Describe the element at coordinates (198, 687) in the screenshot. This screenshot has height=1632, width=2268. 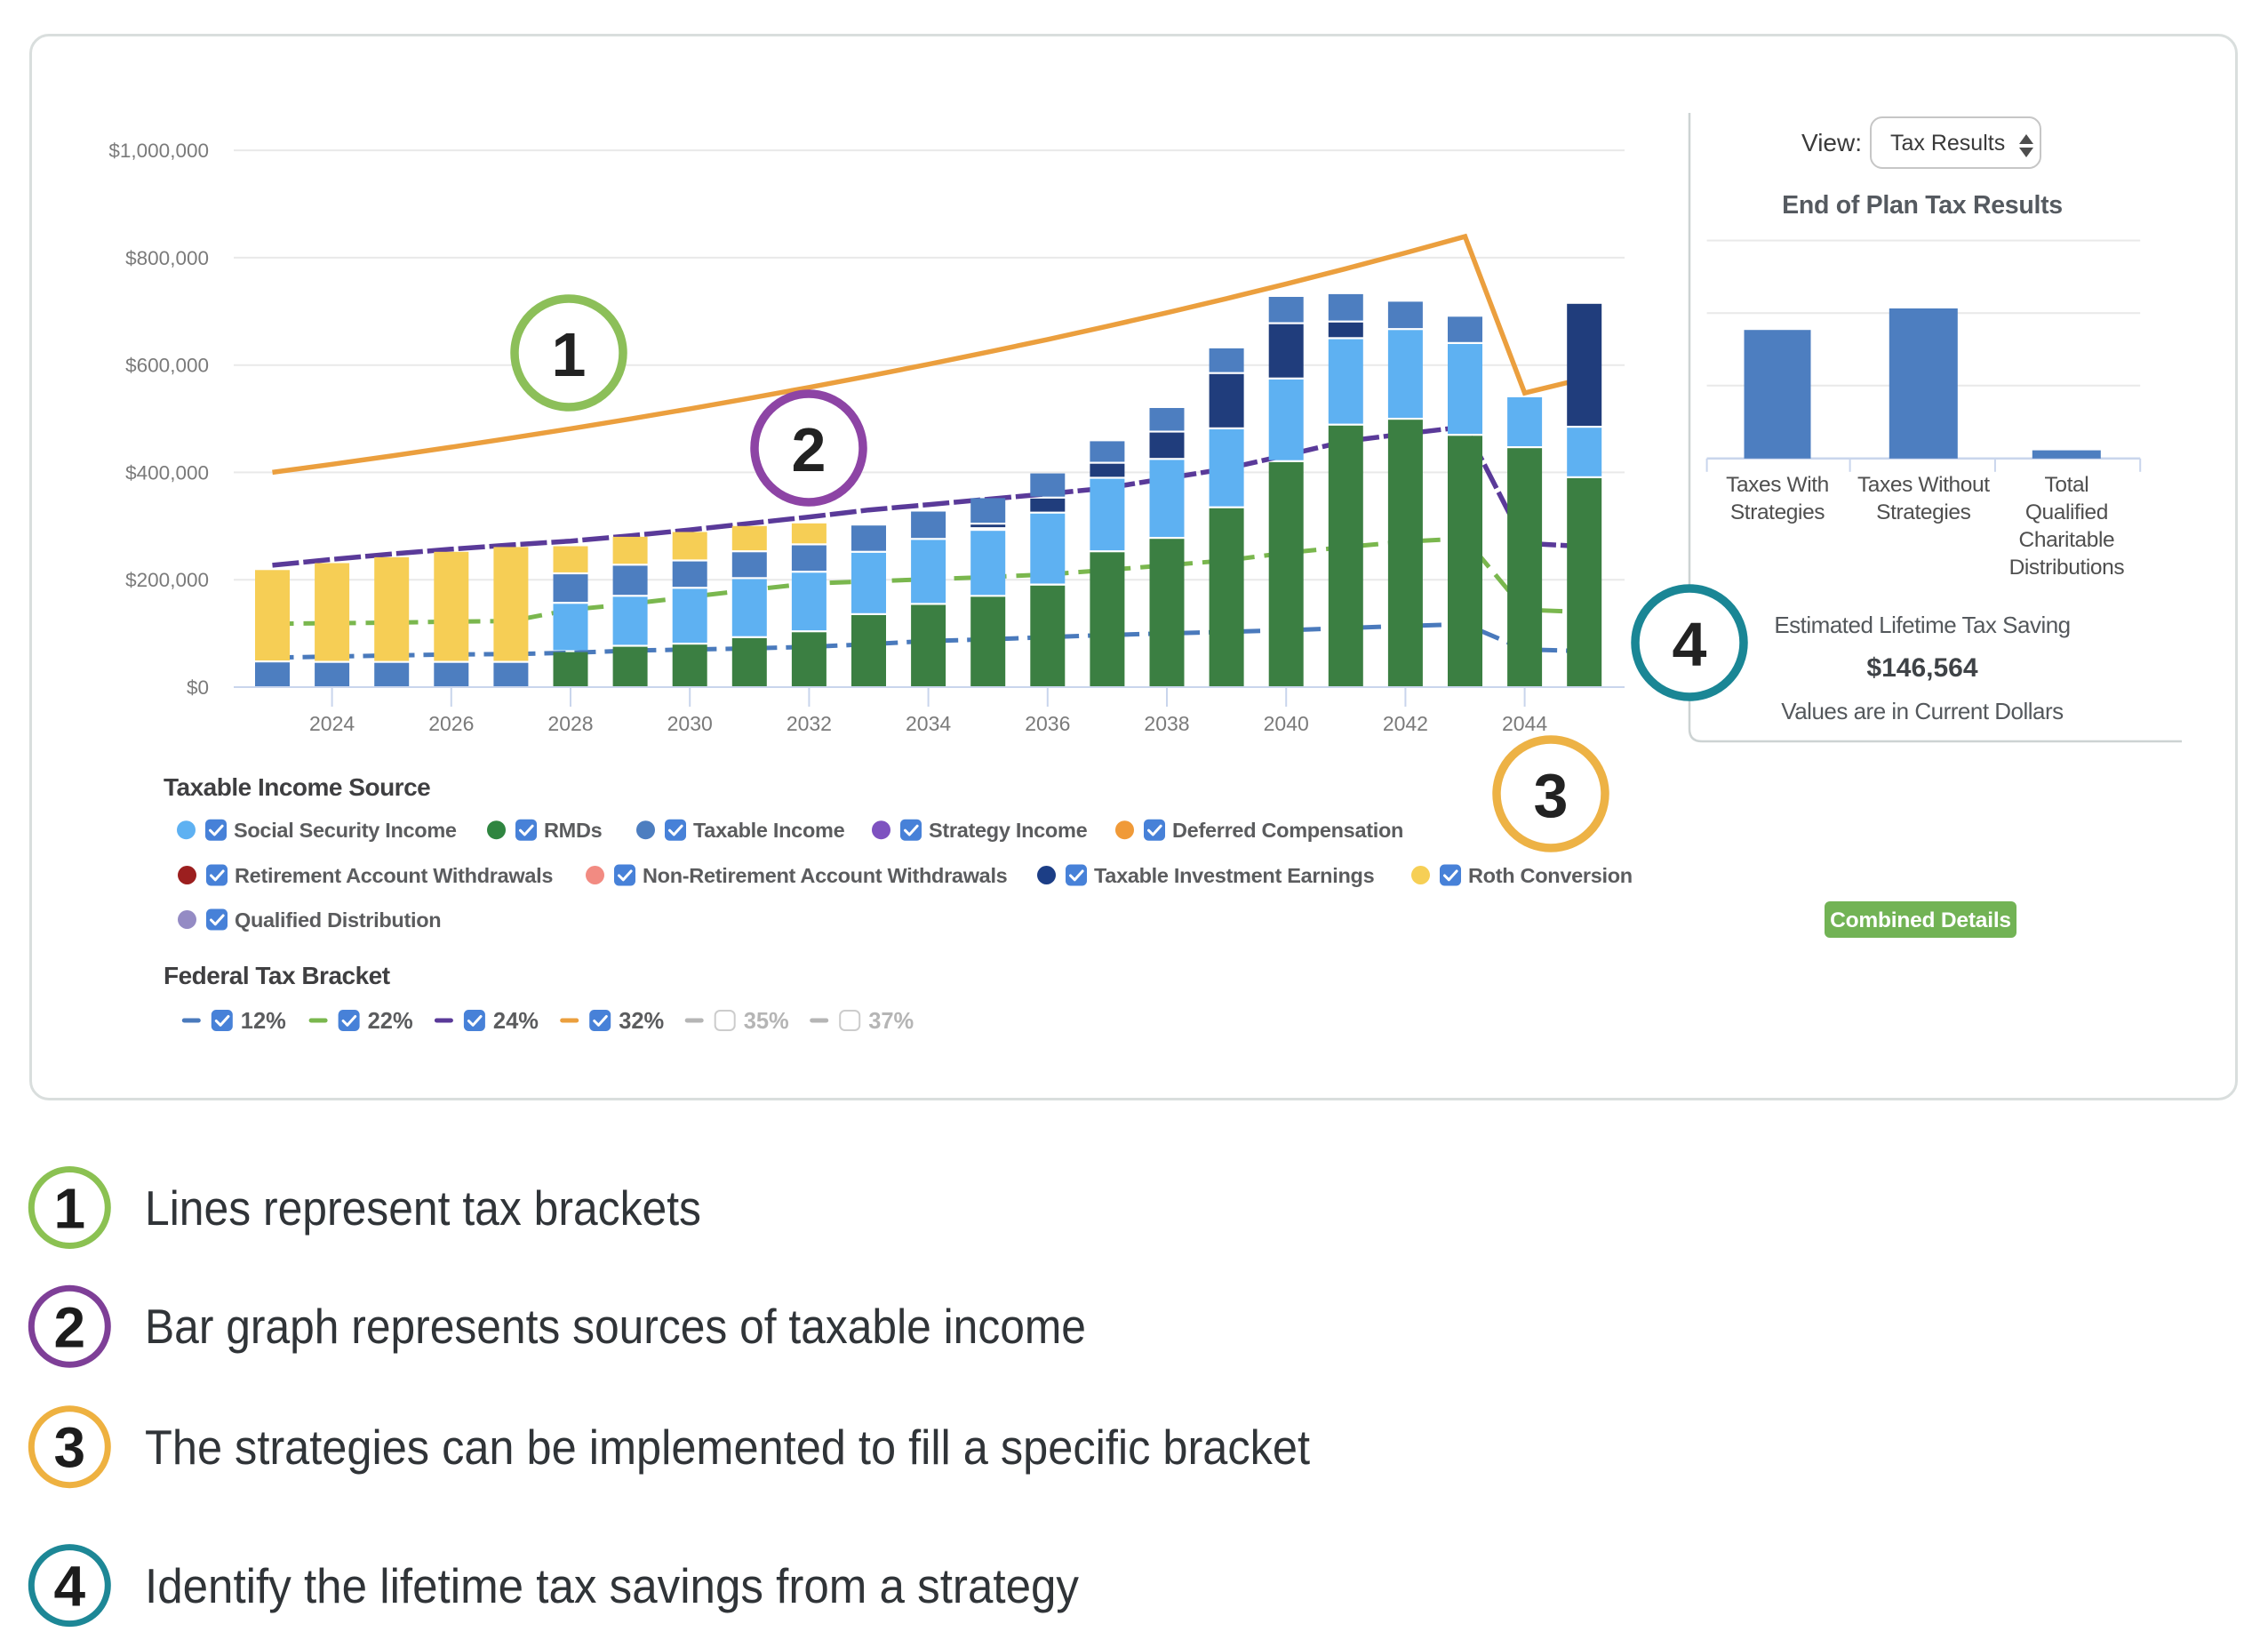
I see `svg-text: $0` at that location.